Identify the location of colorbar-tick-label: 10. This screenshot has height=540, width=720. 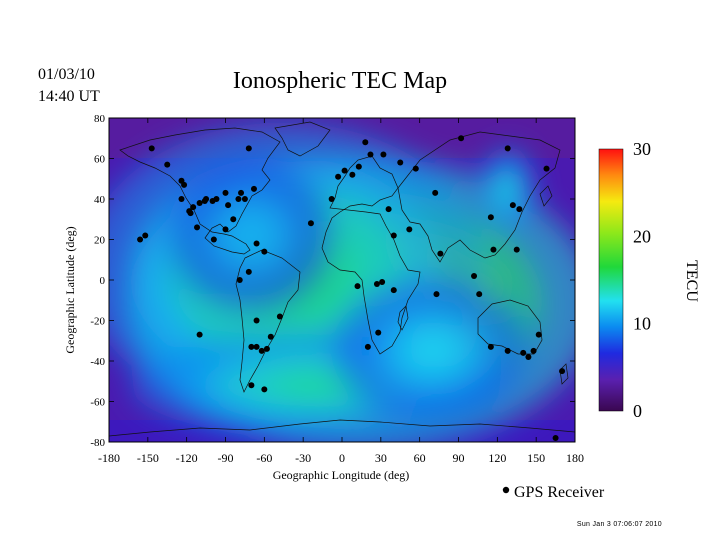
(642, 324).